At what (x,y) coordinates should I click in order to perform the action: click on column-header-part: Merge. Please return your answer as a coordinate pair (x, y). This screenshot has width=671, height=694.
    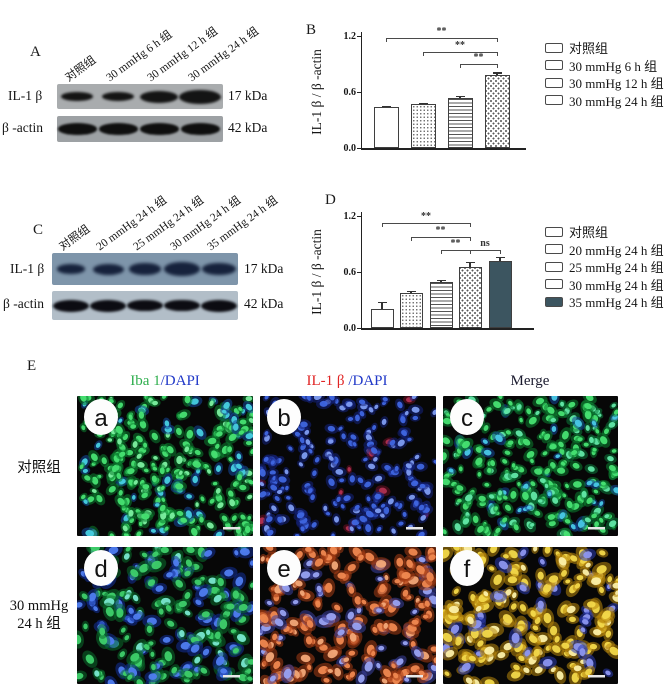
    Looking at the image, I should click on (530, 381).